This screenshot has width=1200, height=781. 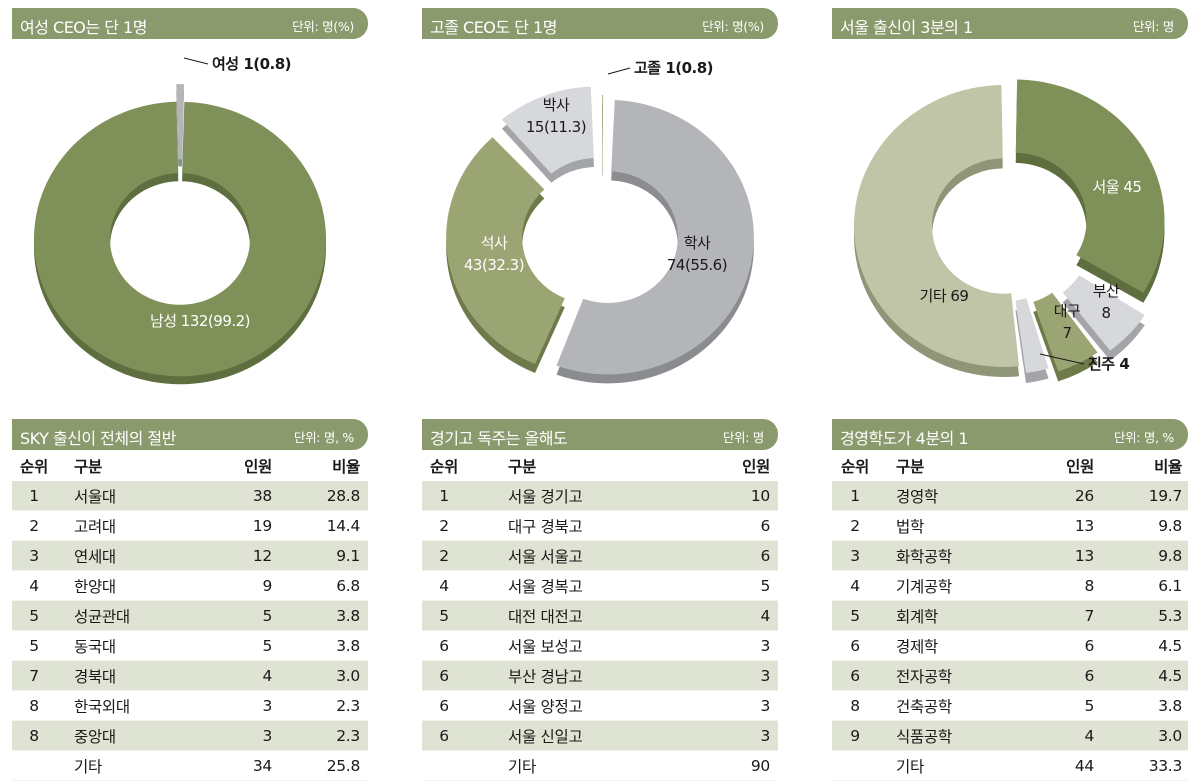 I want to click on slice-label-highschool: 고졸 1(0.8), so click(x=673, y=68).